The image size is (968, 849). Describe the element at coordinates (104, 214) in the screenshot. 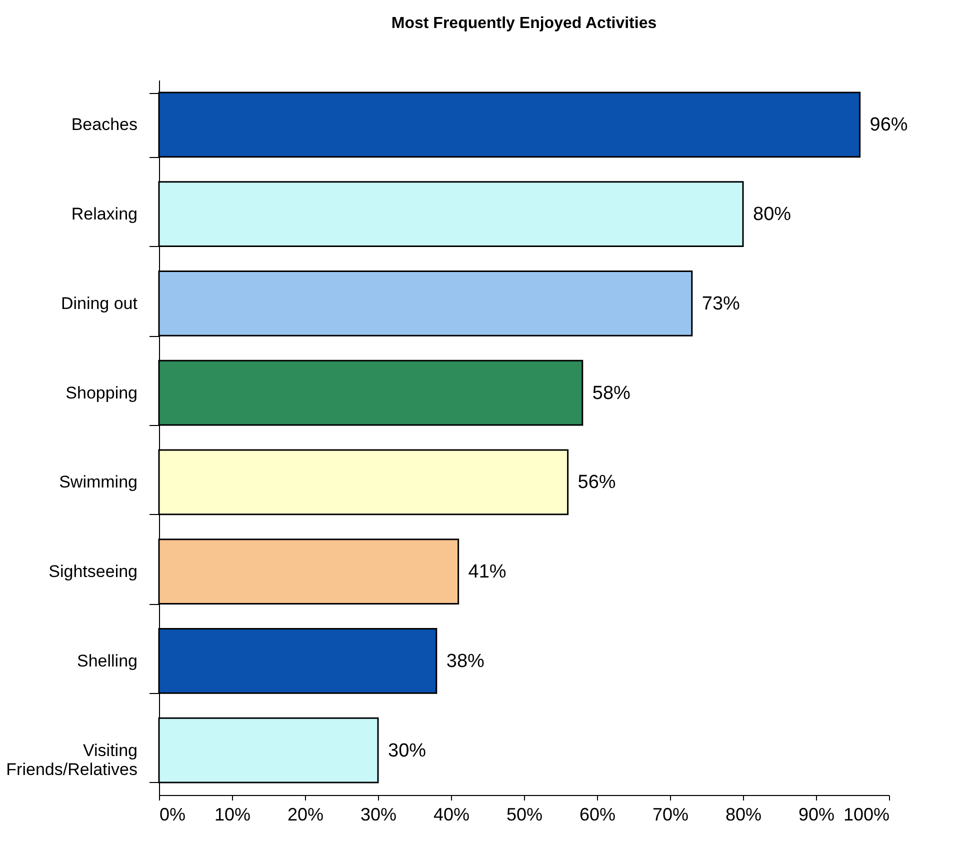

I see `y-tick-label: Relaxing` at that location.